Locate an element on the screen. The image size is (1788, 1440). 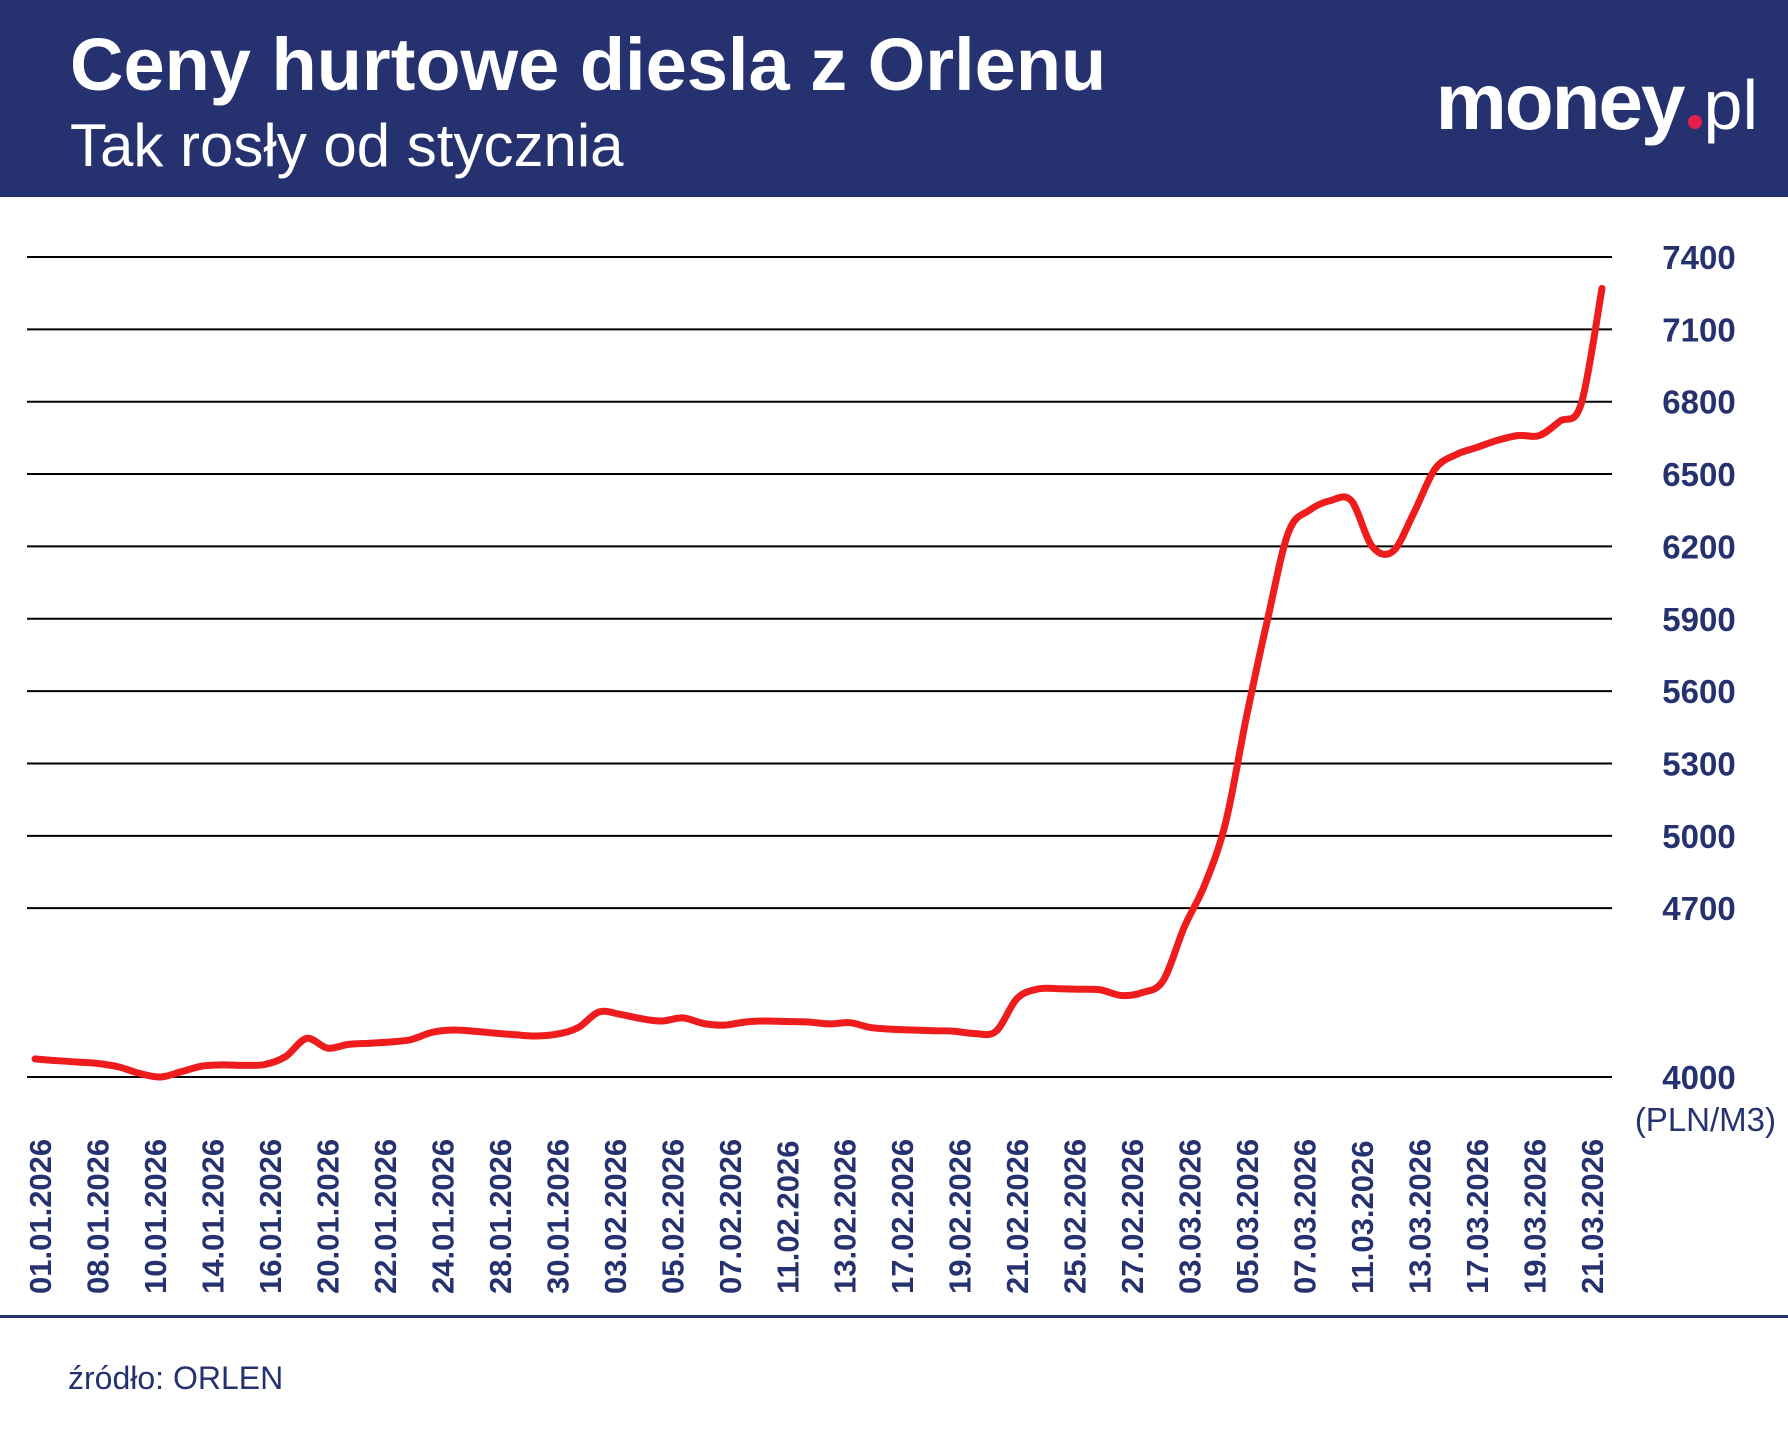
brand-logo: money pl is located at coordinates (1597, 102).